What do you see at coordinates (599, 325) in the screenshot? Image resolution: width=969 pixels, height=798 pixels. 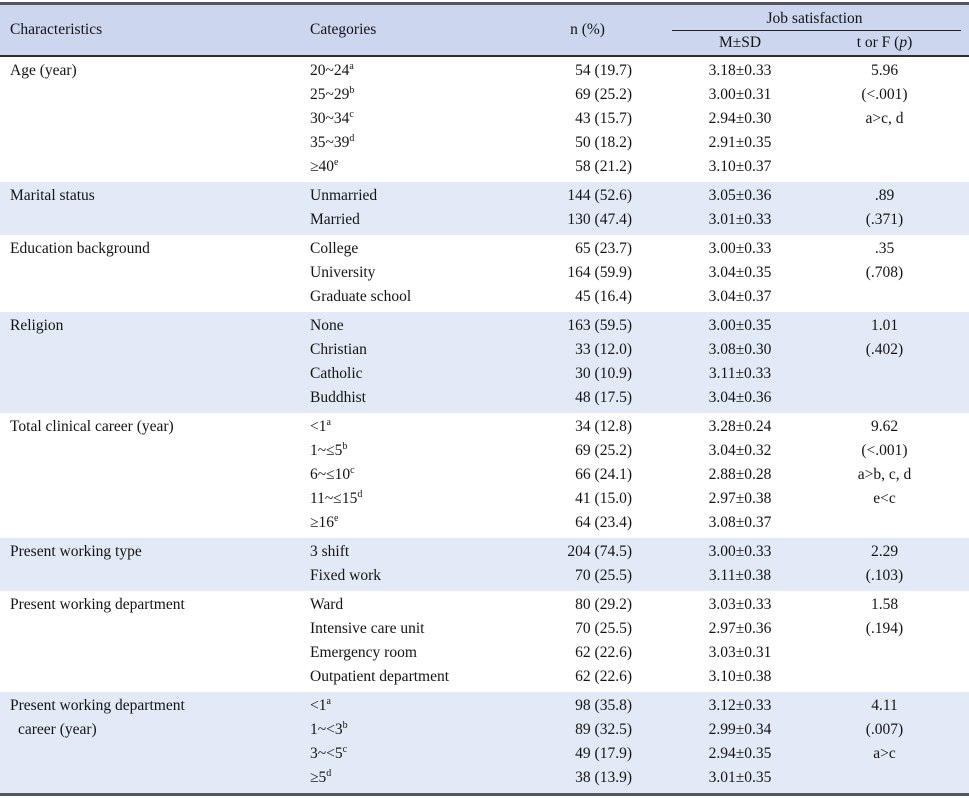 I see `n-percent-cell: 163 (59.5)` at bounding box center [599, 325].